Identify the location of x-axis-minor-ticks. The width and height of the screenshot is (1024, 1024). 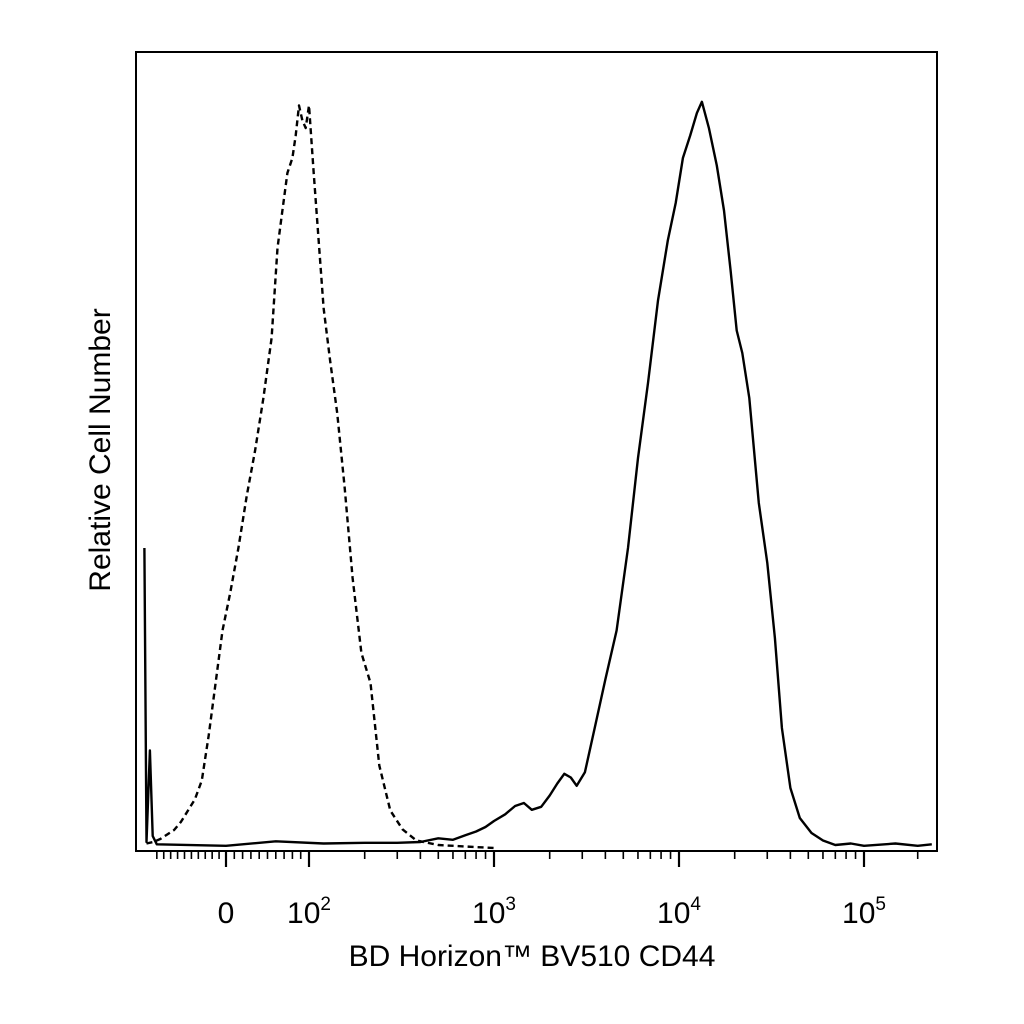
(537, 855).